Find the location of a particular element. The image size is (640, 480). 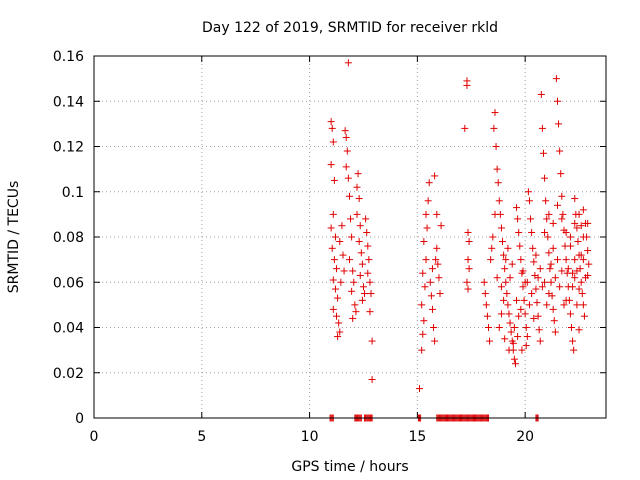

y-tick-label: 0.08 is located at coordinates (68, 238).